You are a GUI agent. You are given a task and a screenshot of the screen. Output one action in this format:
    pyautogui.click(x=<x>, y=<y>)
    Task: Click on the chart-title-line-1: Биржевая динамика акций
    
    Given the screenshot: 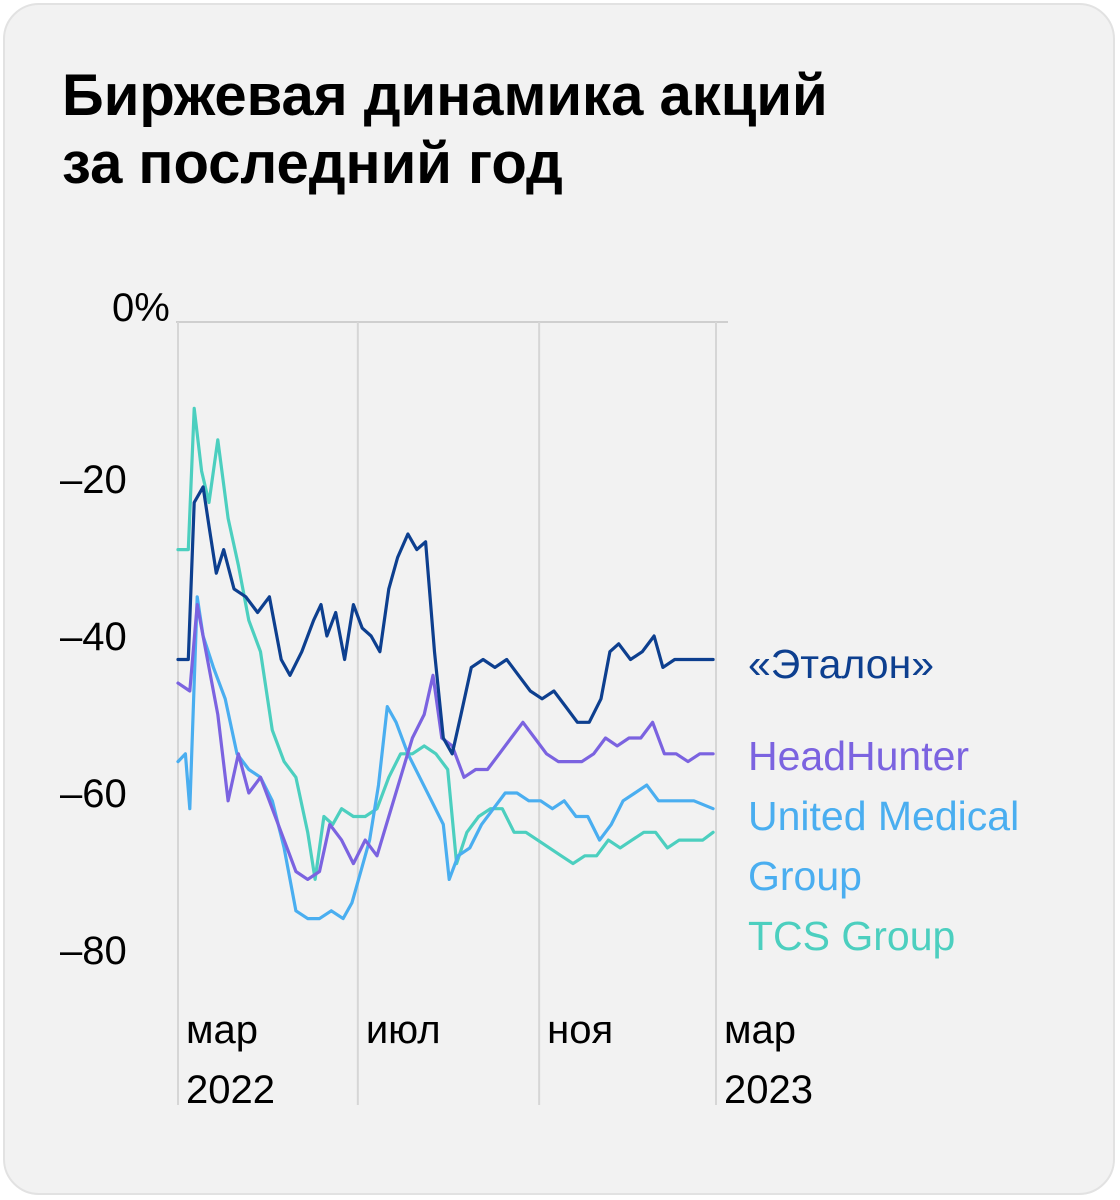 What is the action you would take?
    pyautogui.click(x=445, y=95)
    